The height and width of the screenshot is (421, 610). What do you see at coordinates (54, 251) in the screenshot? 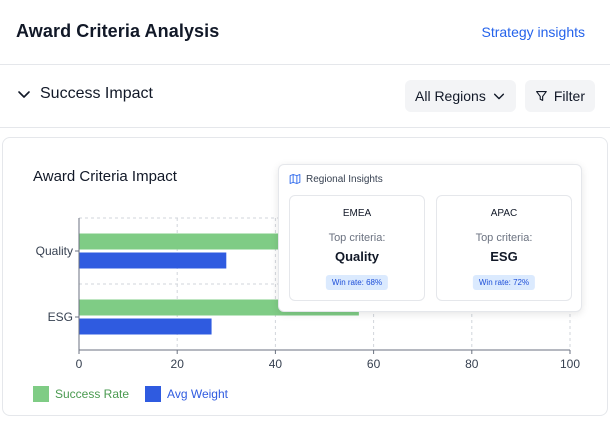
I see `y-tick-label: Quality` at bounding box center [54, 251].